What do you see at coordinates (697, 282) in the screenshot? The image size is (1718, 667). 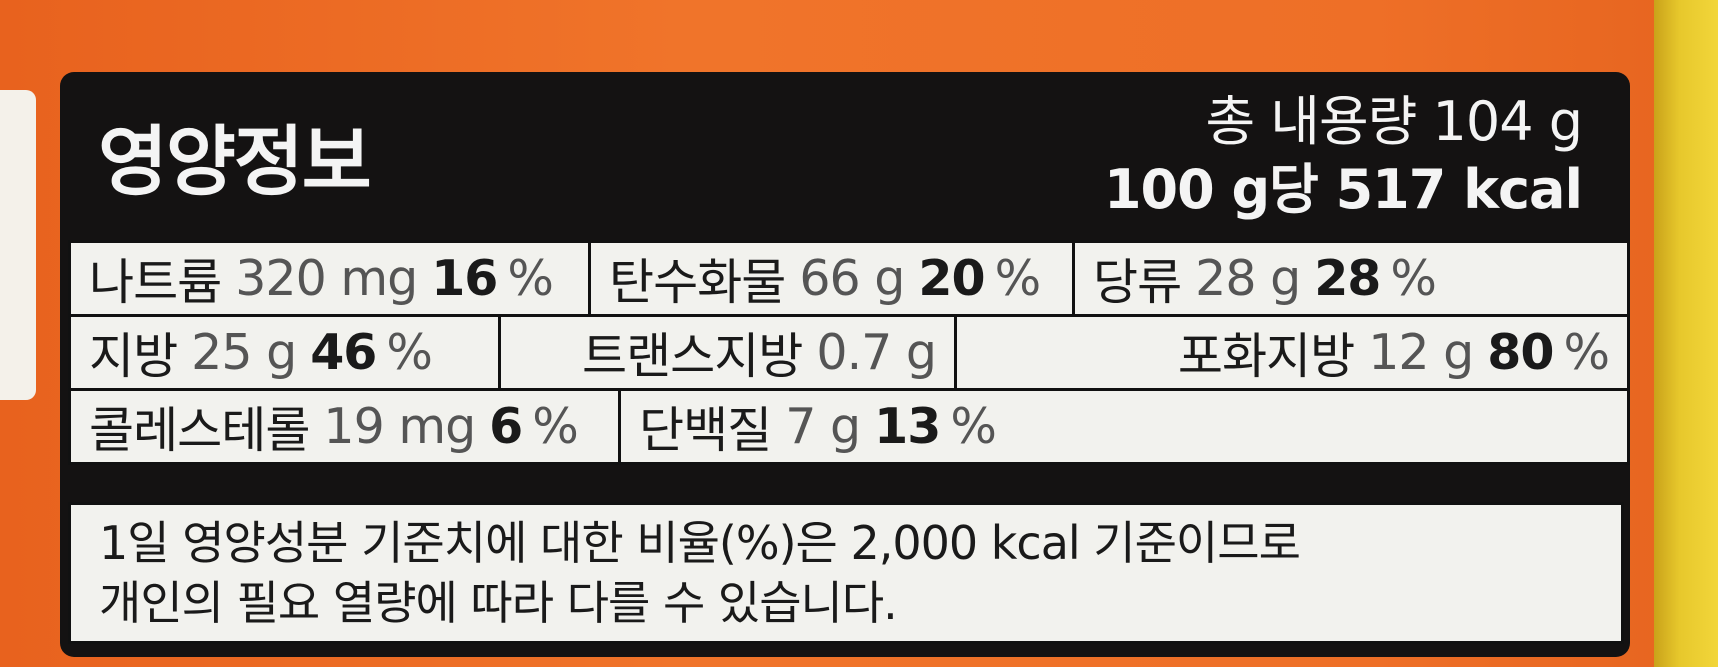 I see `nutrient-name: 탄수화물` at bounding box center [697, 282].